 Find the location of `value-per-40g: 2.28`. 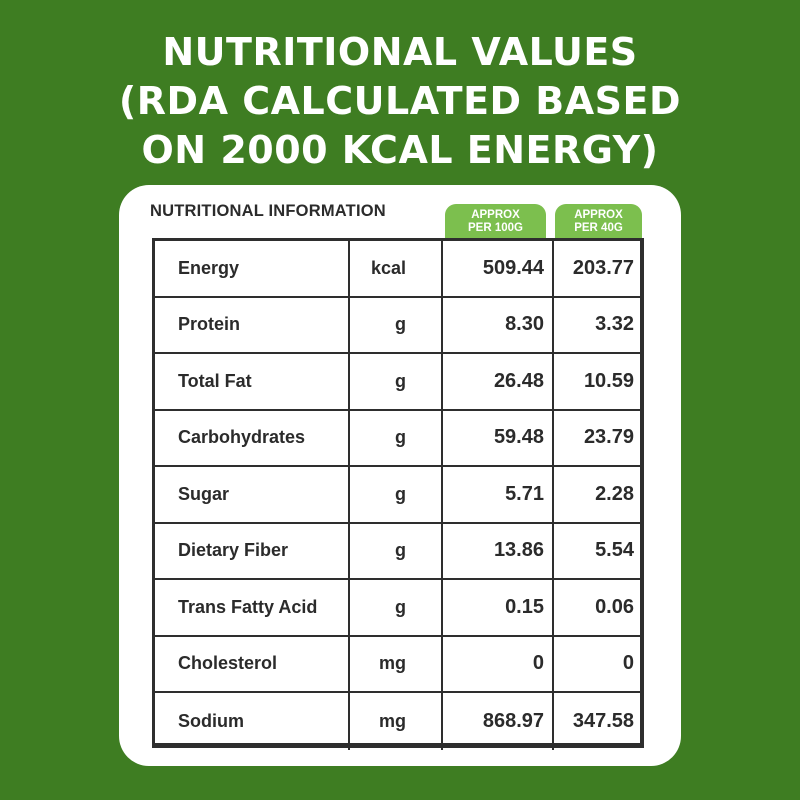

value-per-40g: 2.28 is located at coordinates (614, 493).